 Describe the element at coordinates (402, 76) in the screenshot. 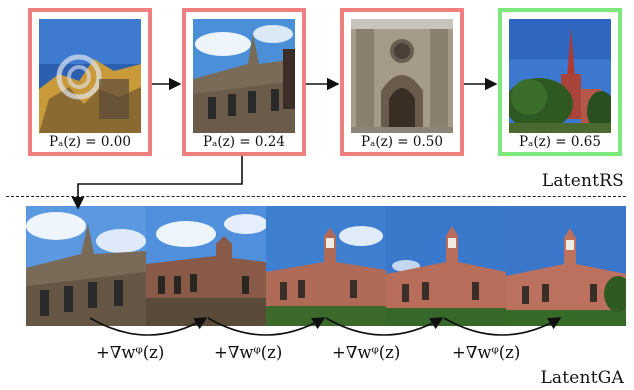

I see `cathedral-facade-image` at that location.